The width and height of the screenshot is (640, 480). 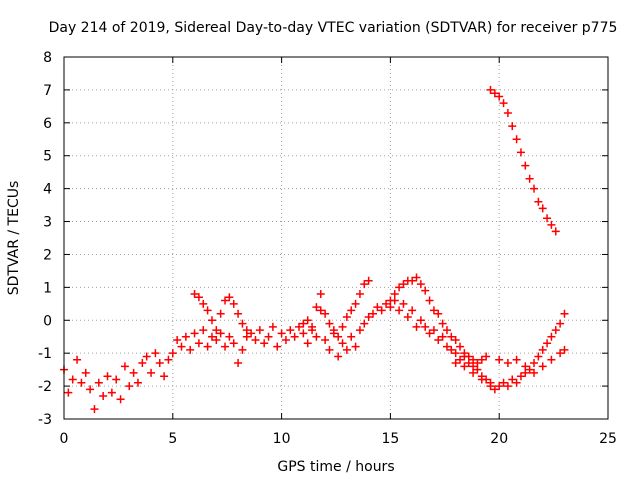 What do you see at coordinates (45, 387) in the screenshot?
I see `y-tick-label: -2` at bounding box center [45, 387].